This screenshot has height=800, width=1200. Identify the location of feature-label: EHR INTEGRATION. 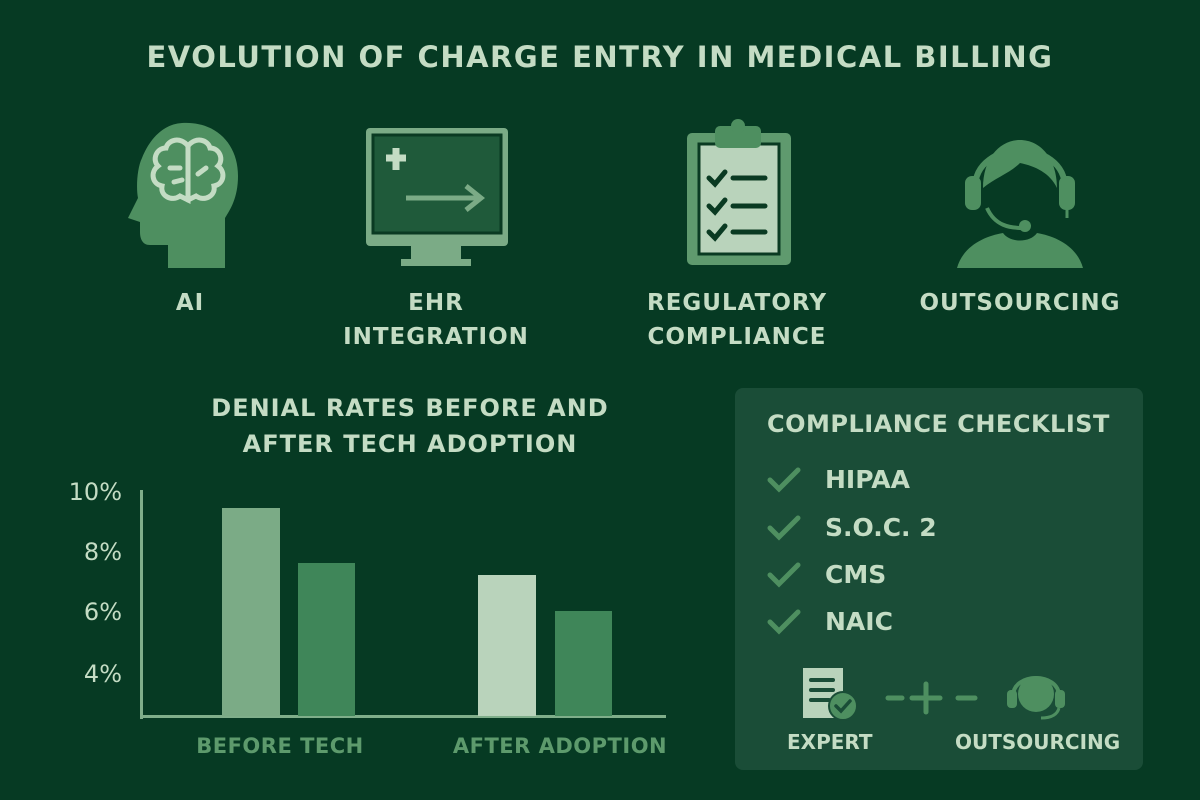
(436, 320).